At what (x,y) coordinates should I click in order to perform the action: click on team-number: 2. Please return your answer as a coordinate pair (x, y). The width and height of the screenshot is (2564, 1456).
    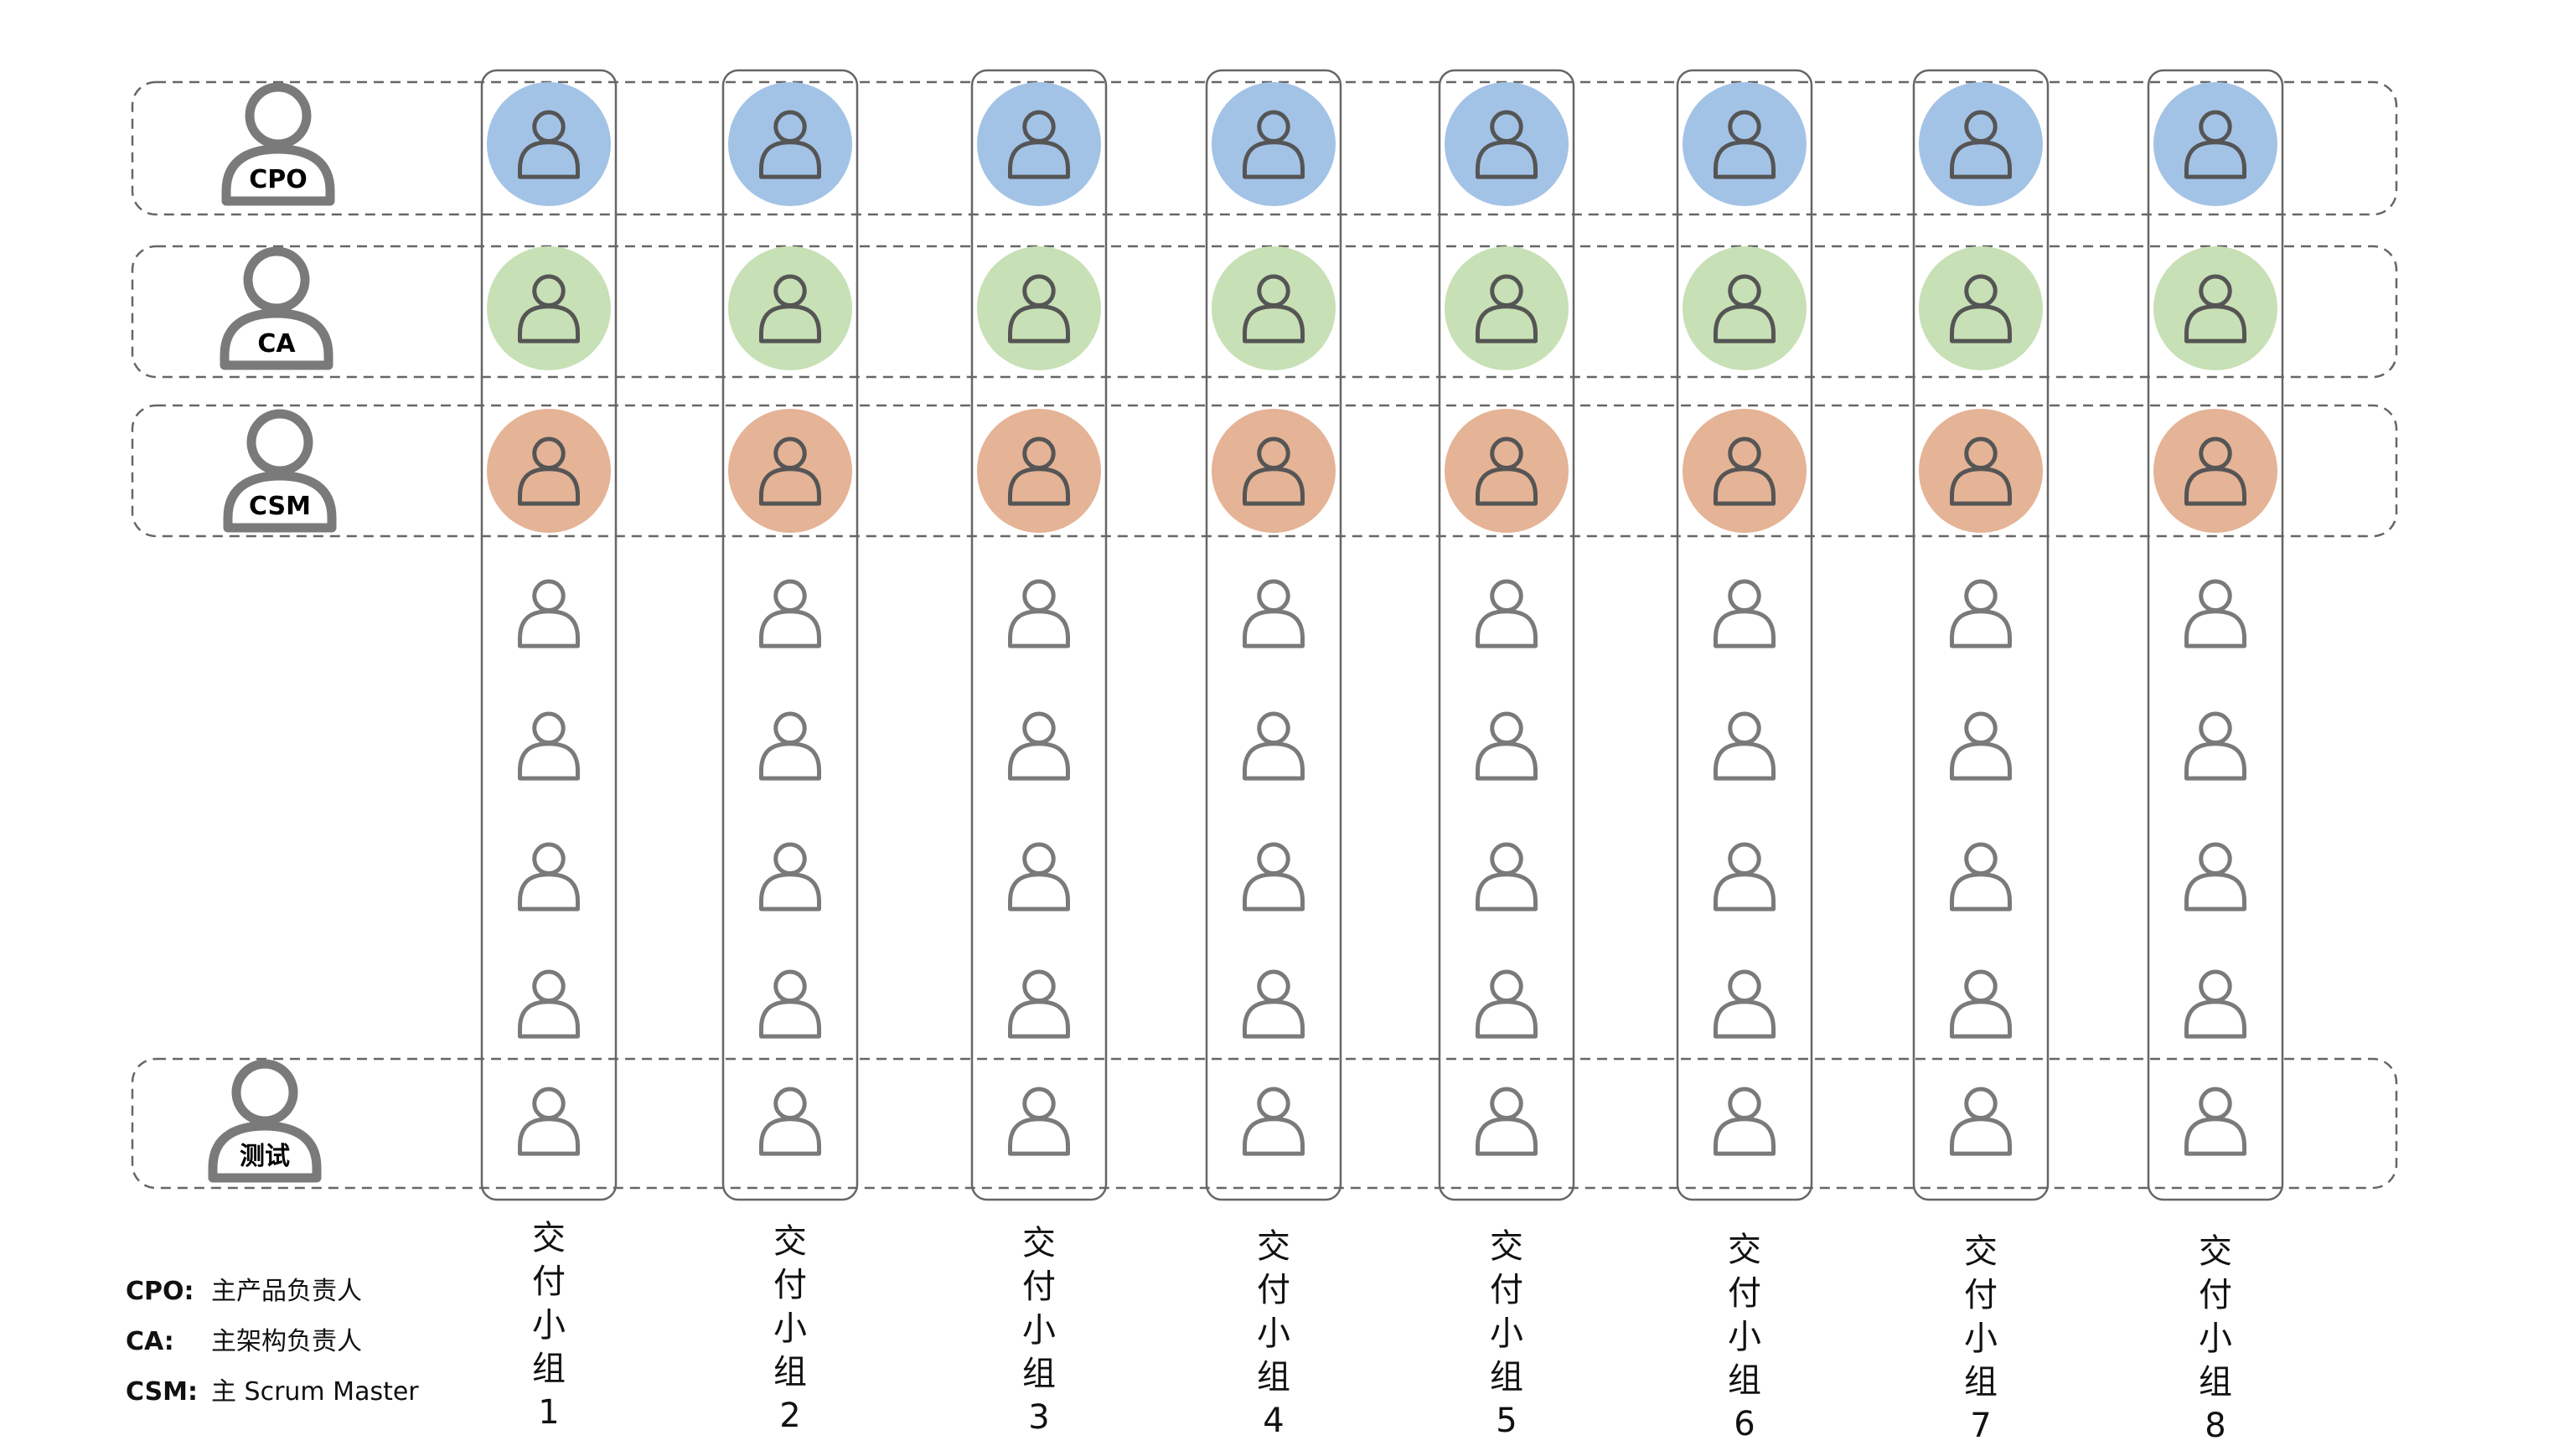
    Looking at the image, I should click on (790, 1416).